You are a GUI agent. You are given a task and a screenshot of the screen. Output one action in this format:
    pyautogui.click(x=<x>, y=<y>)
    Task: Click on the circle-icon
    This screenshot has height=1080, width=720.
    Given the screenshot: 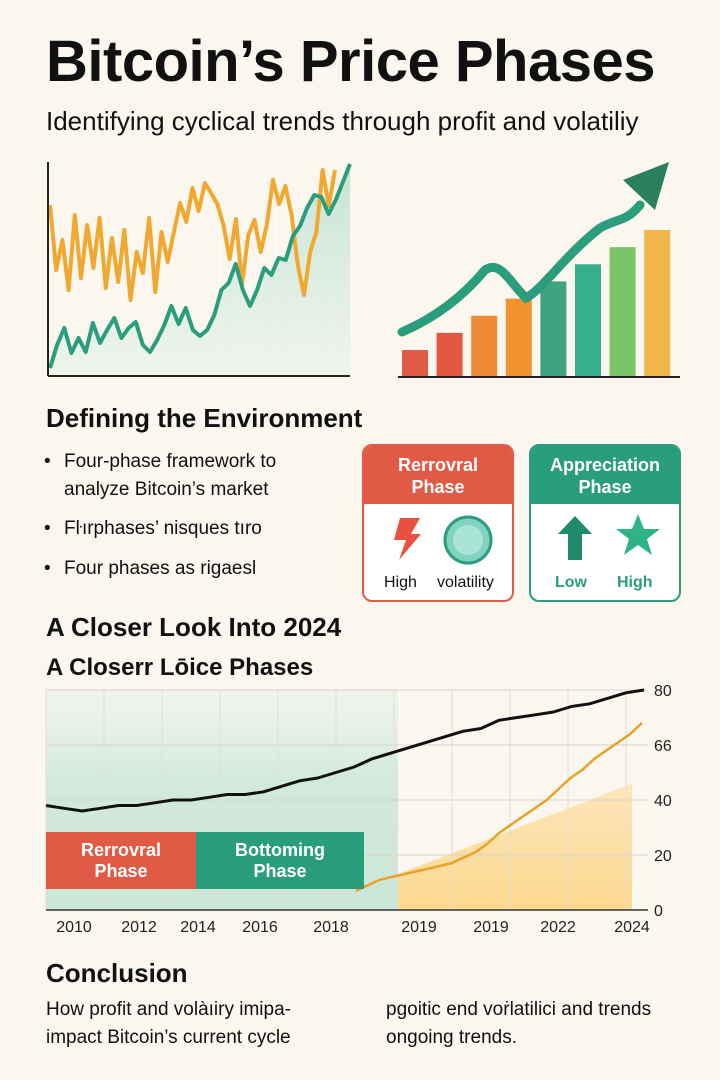 What is the action you would take?
    pyautogui.click(x=468, y=540)
    